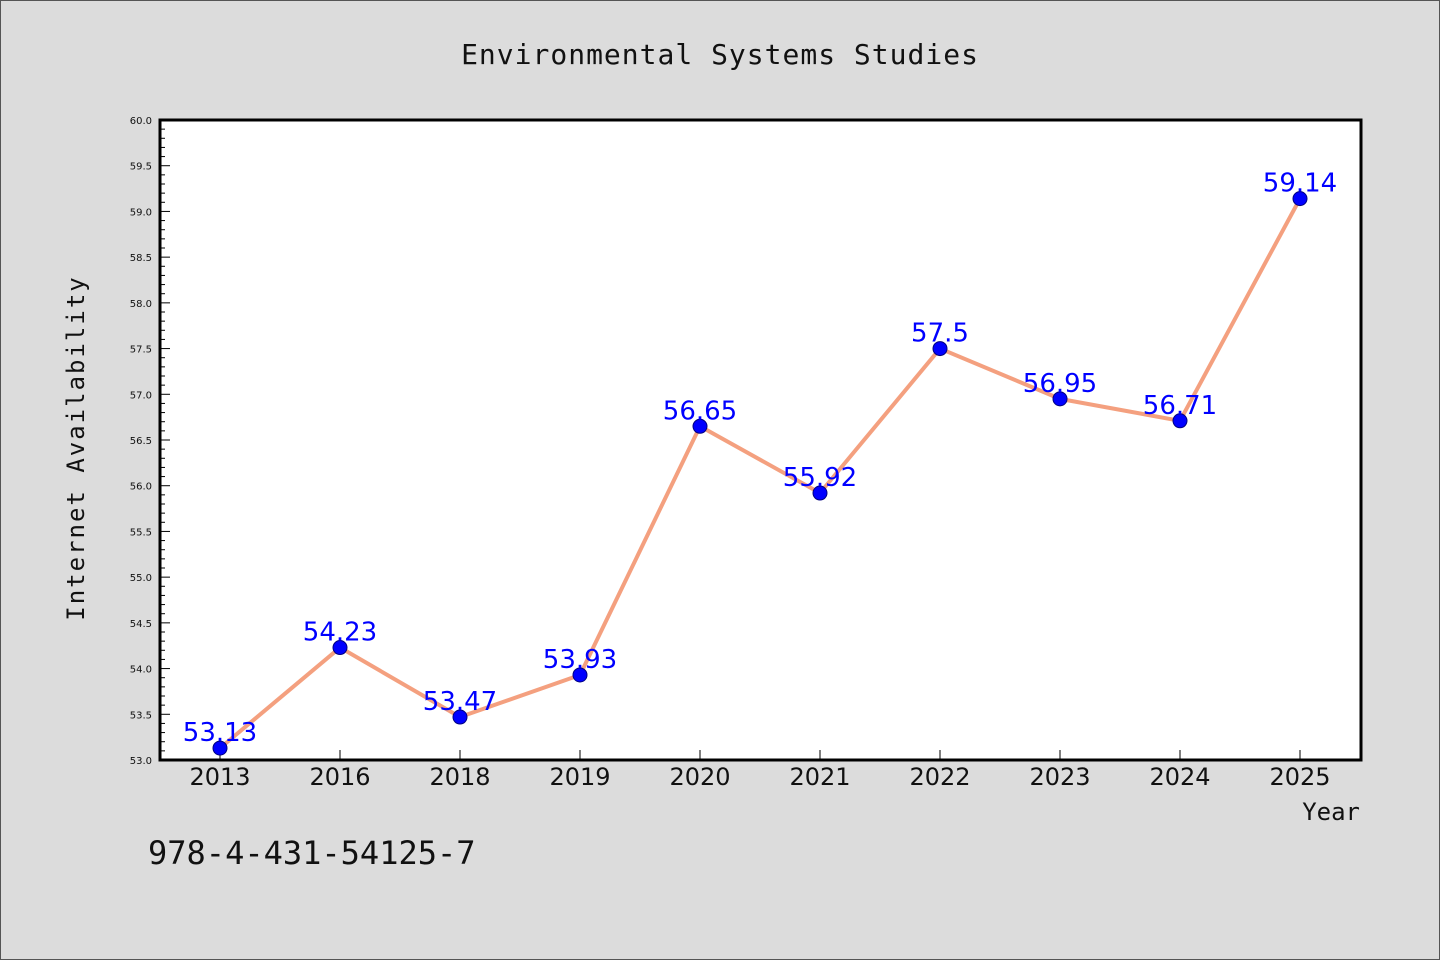  What do you see at coordinates (340, 633) in the screenshot?
I see `data-label: 54.23` at bounding box center [340, 633].